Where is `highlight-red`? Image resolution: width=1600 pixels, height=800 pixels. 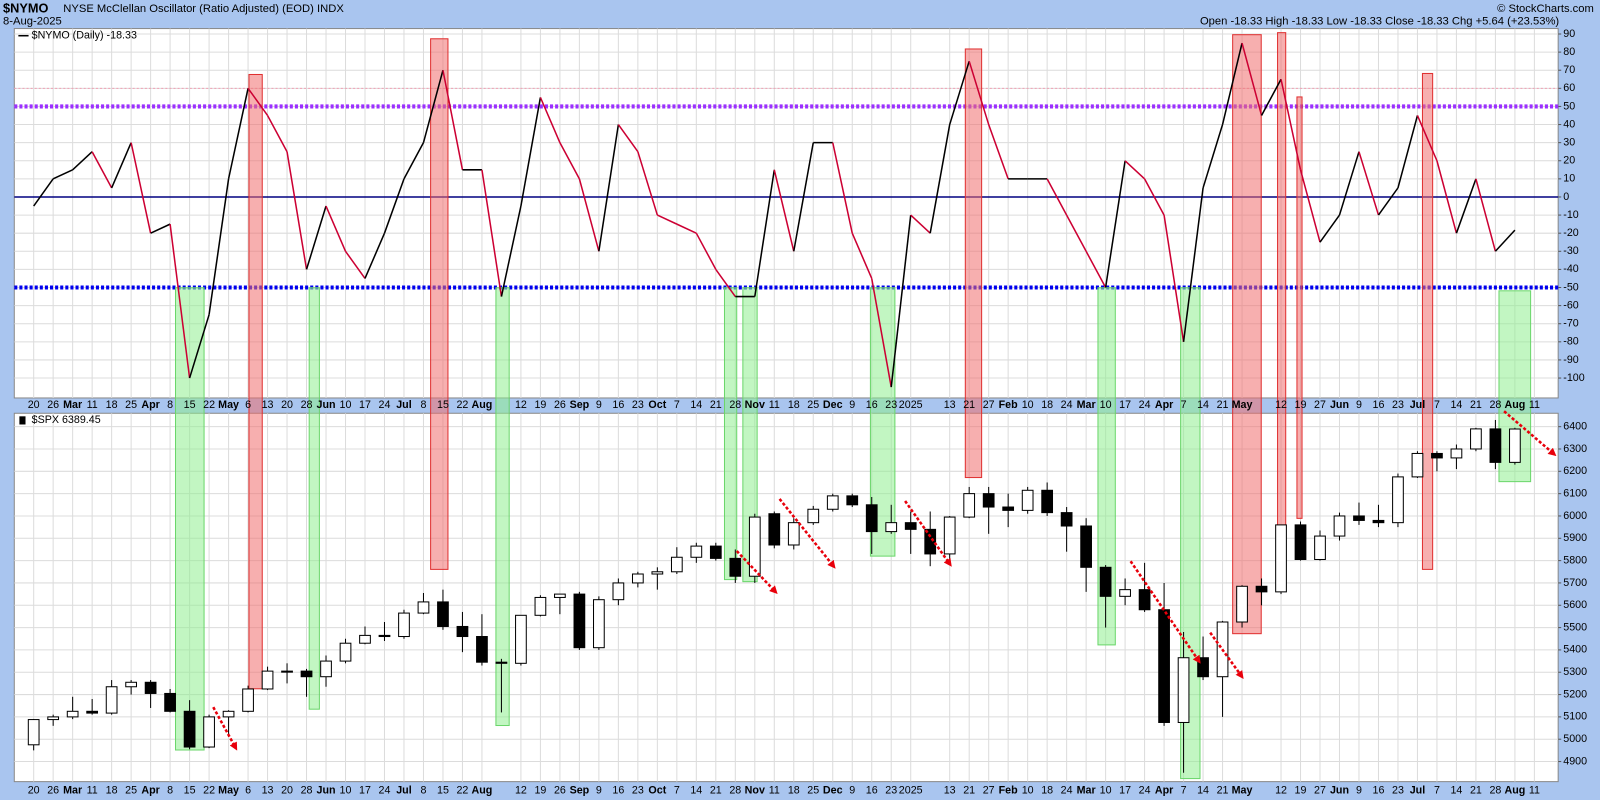
highlight-red is located at coordinates (439, 304).